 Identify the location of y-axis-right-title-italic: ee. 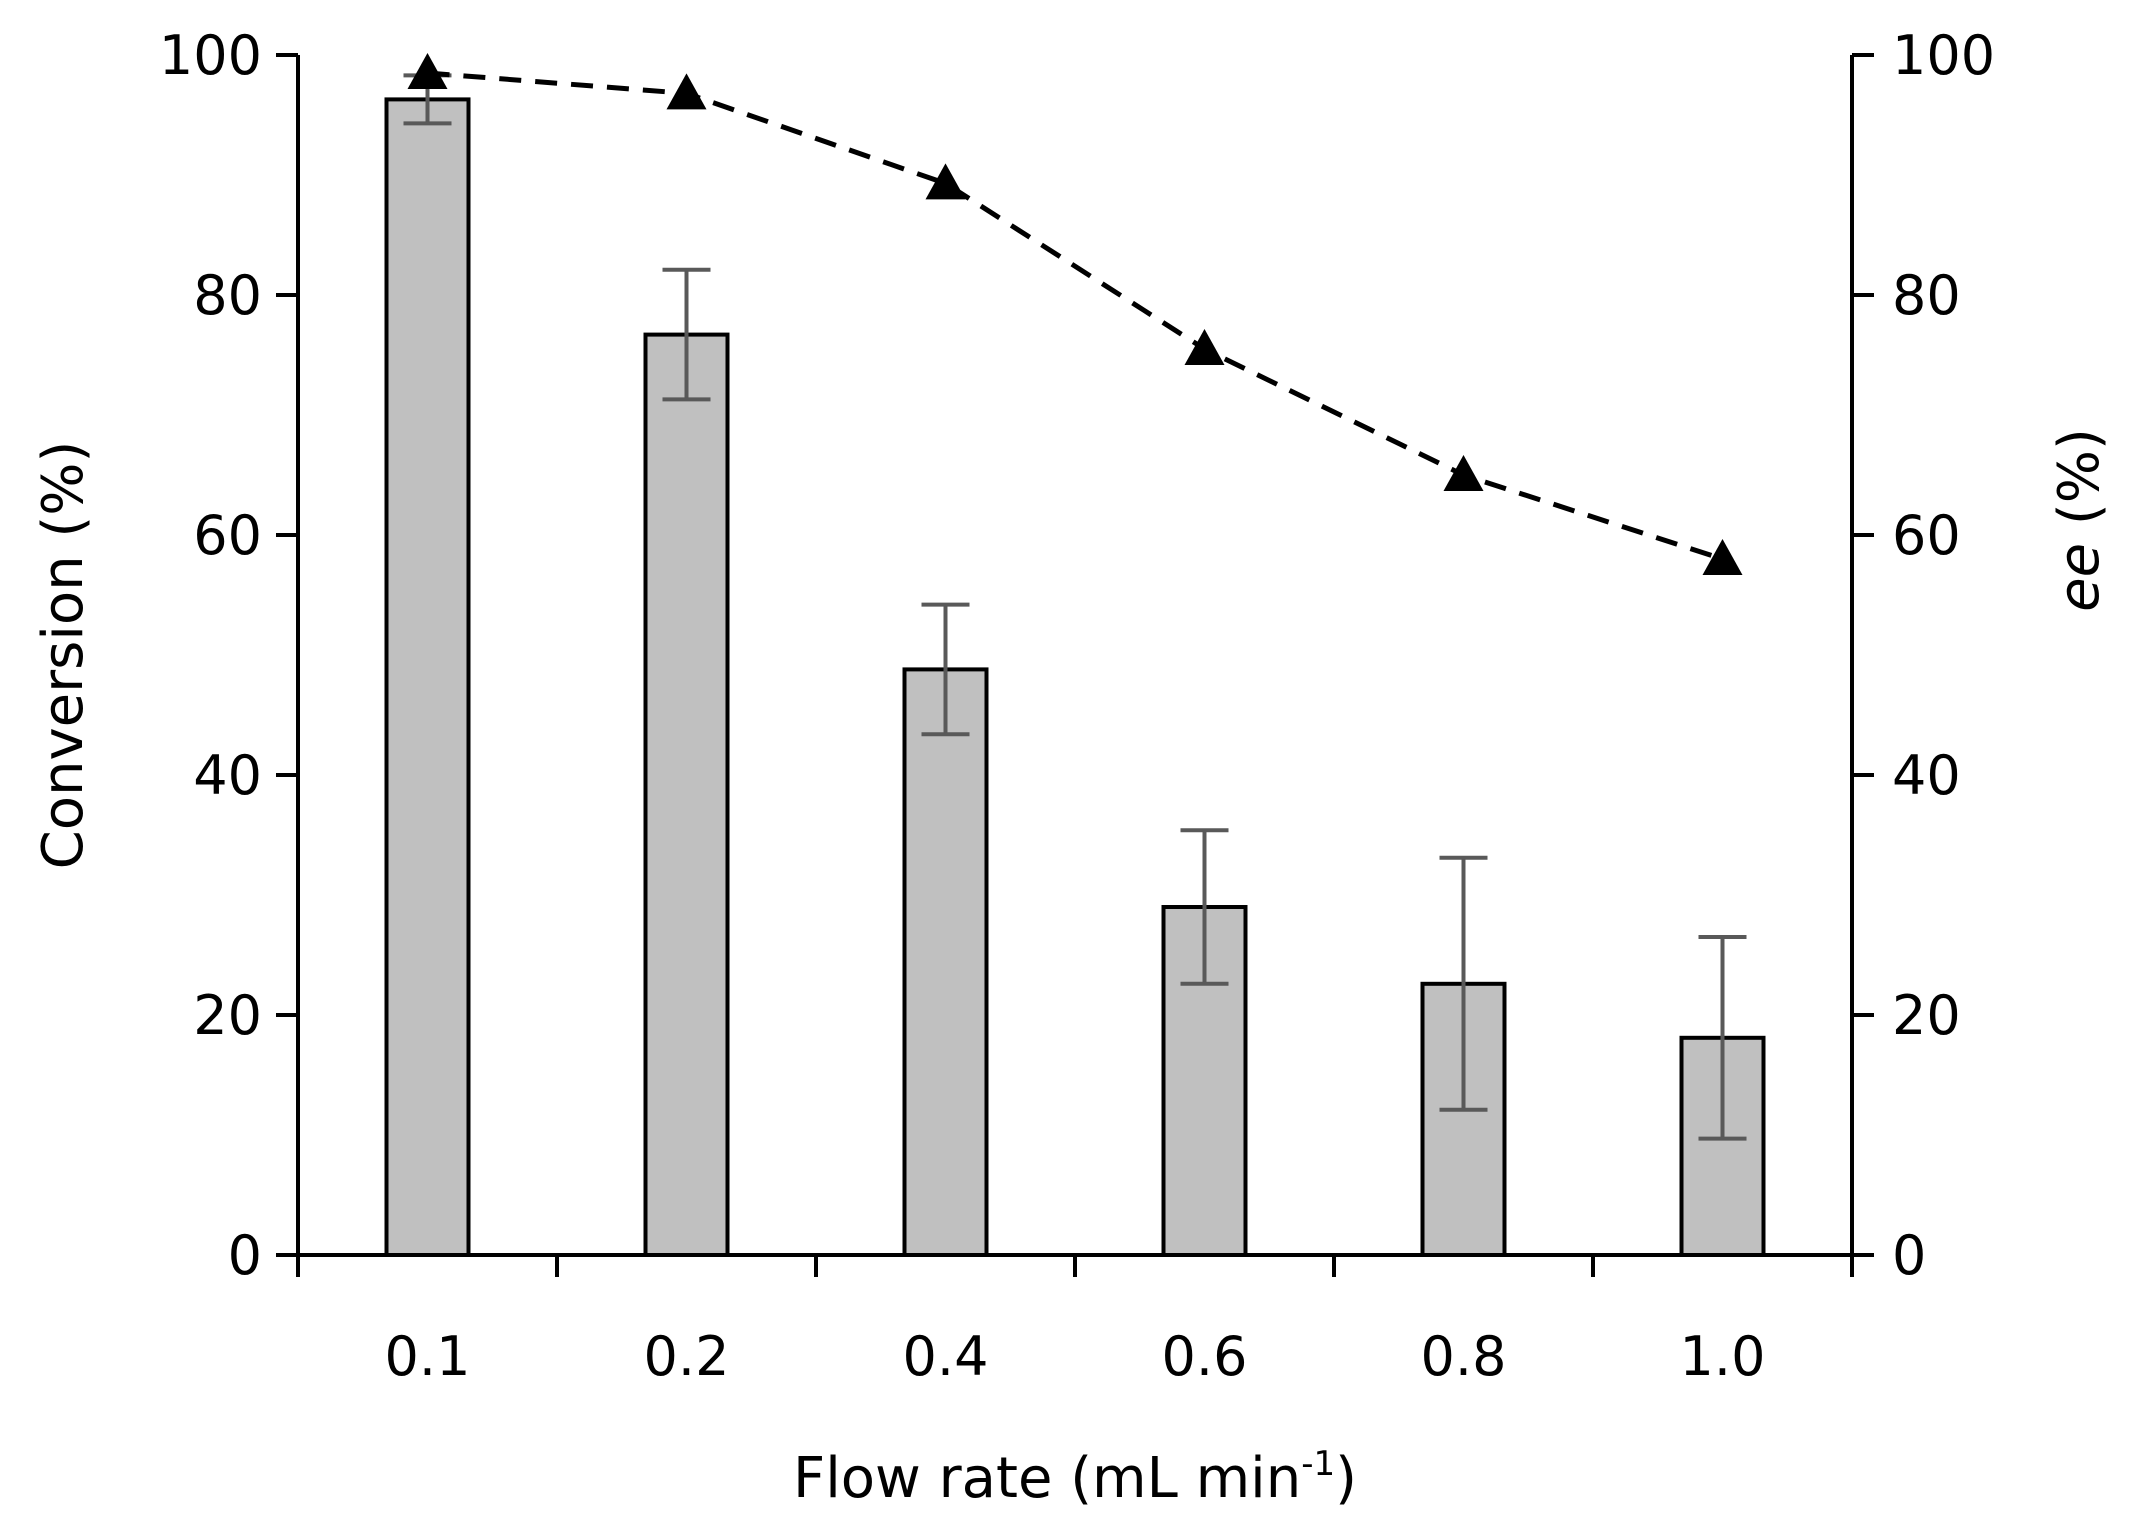
(2079, 577).